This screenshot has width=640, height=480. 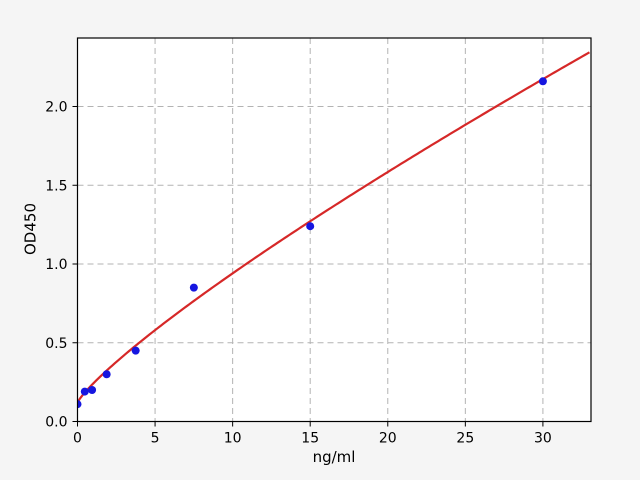 I want to click on y-tick-label: 1.0, so click(x=56, y=265).